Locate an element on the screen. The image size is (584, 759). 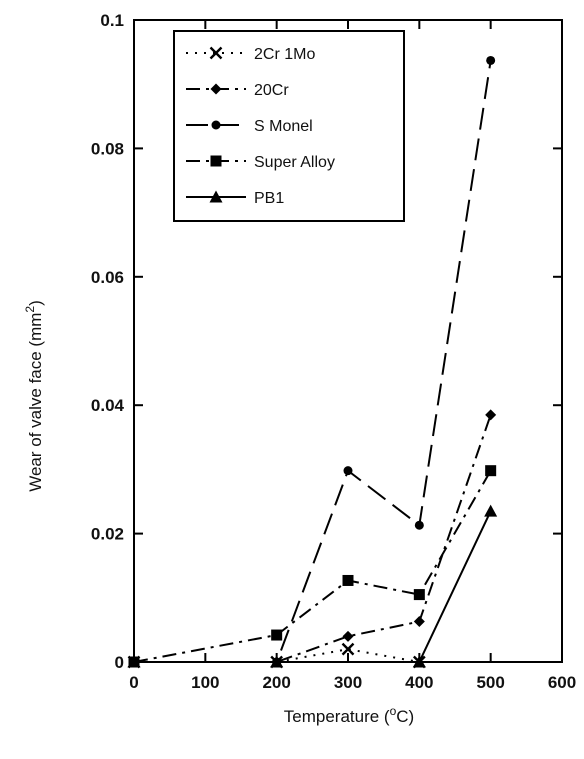
legend-item: PB1 is located at coordinates (235, 198).